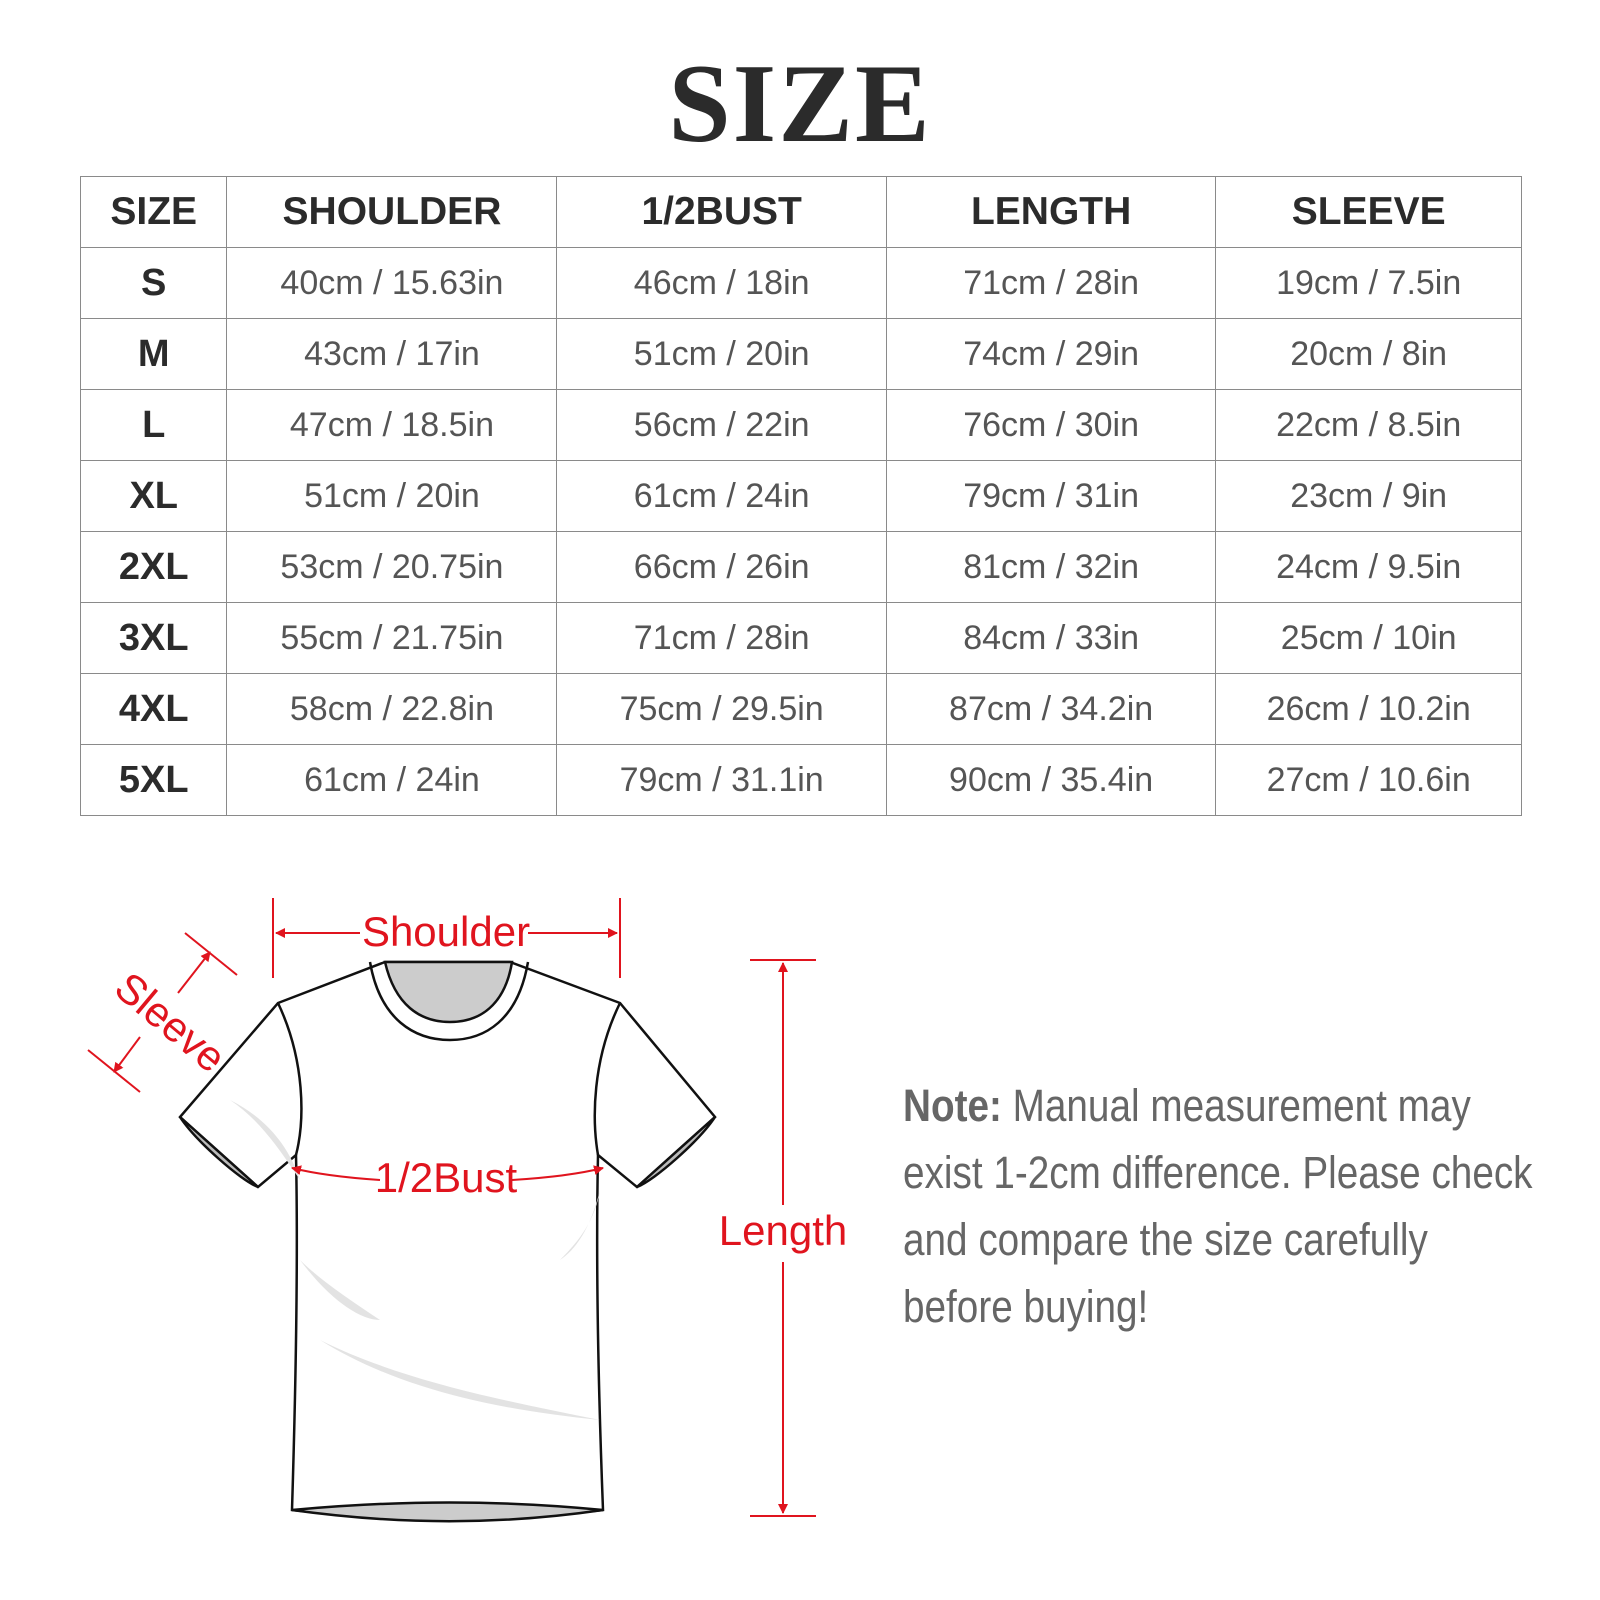 The image size is (1600, 1600). I want to click on measurement-cell: 87cm / 34.2in, so click(1051, 709).